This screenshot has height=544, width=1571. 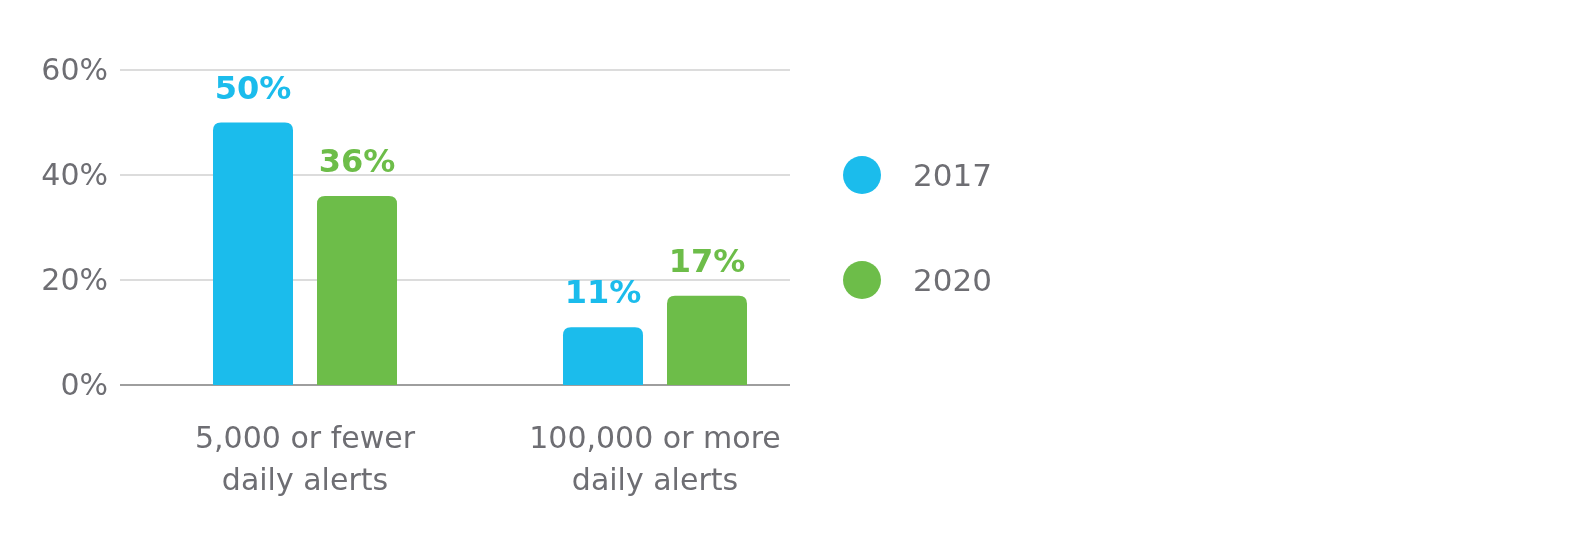 I want to click on legend-label: 2020, so click(x=952, y=280).